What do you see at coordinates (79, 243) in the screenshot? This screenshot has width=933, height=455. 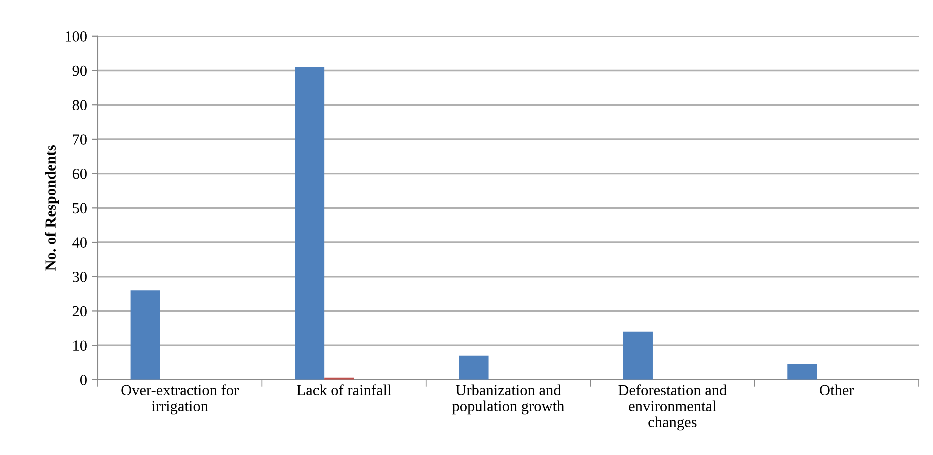 I see `y-tick-label: 40` at bounding box center [79, 243].